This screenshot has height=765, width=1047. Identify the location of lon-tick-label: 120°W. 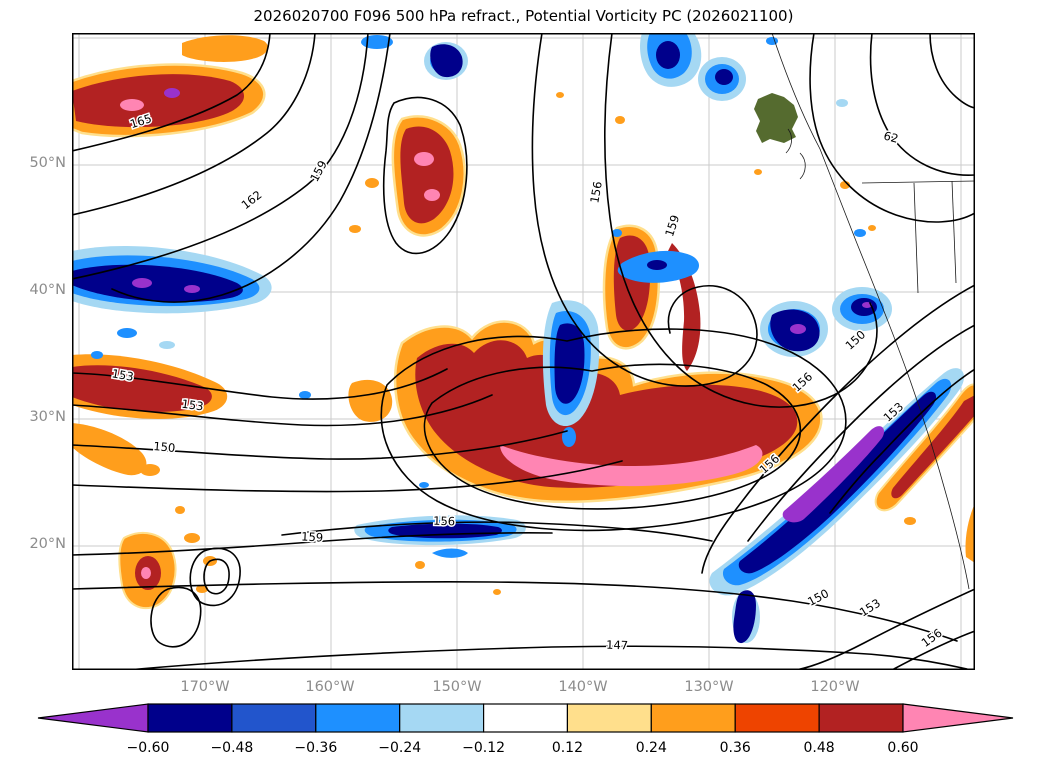
(835, 687).